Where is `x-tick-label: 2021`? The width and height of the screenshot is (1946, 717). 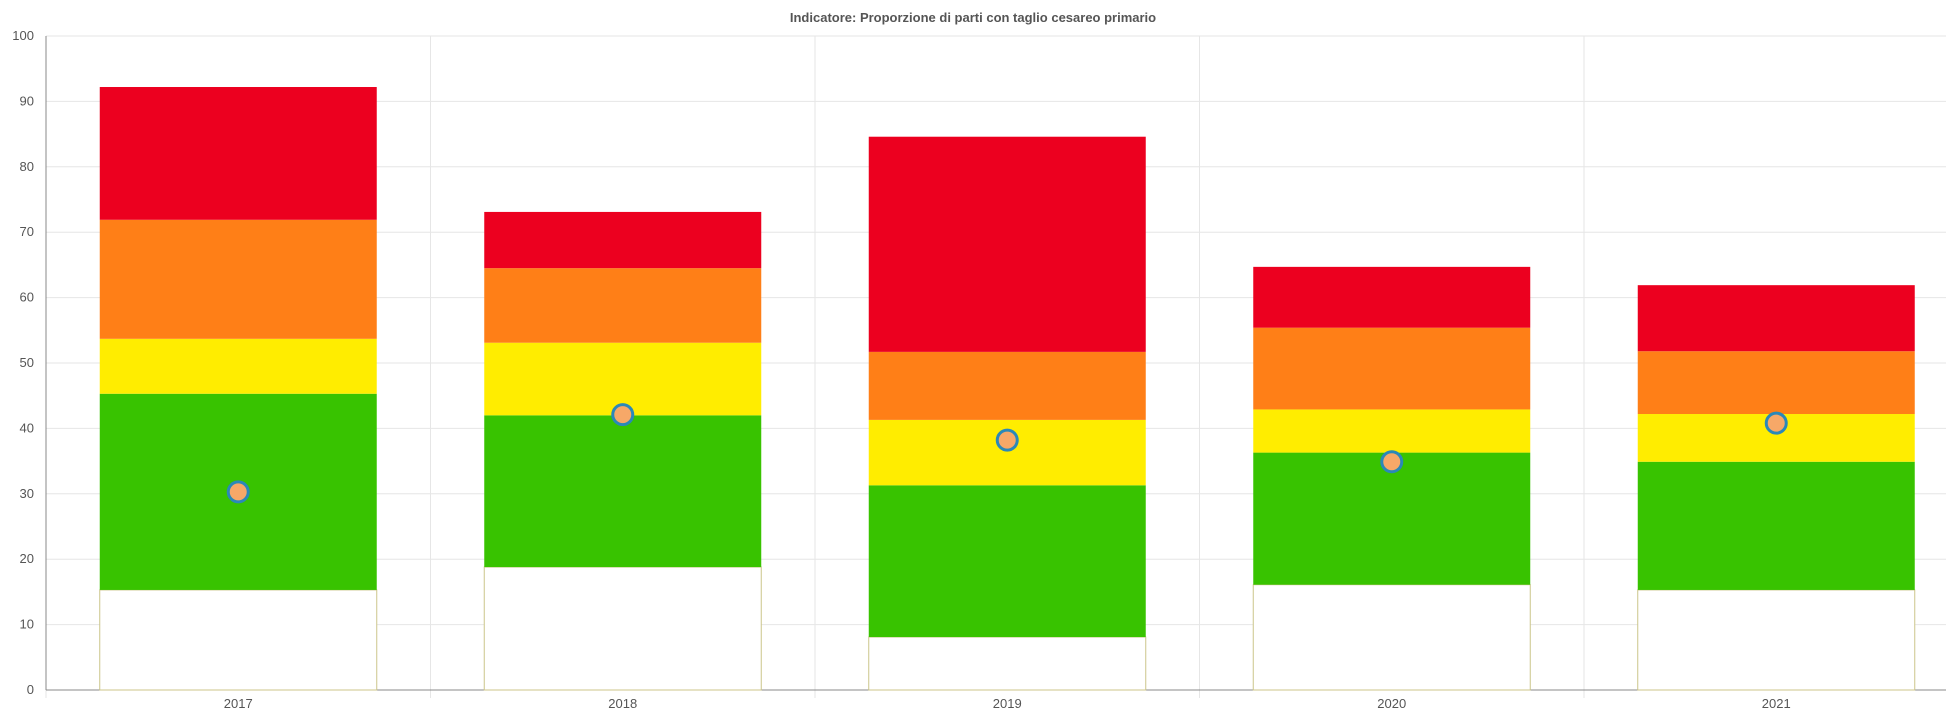 x-tick-label: 2021 is located at coordinates (1776, 703).